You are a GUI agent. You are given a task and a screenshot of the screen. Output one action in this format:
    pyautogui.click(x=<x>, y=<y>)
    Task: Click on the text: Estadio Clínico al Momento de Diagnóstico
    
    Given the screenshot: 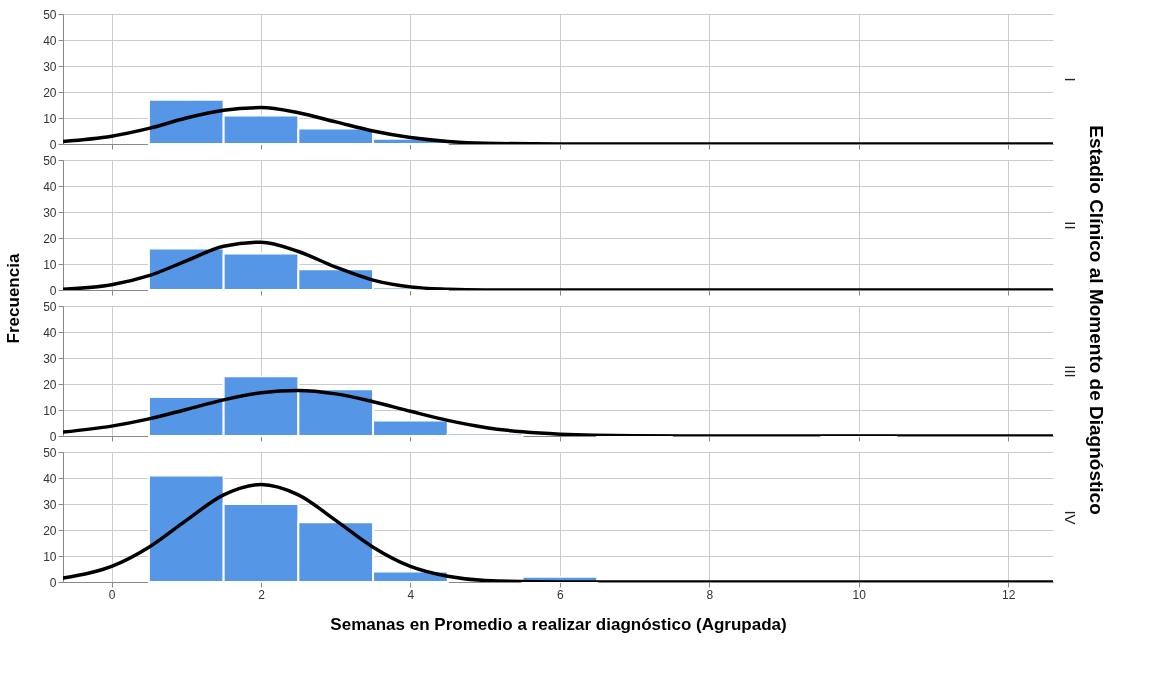 What is the action you would take?
    pyautogui.click(x=1096, y=320)
    